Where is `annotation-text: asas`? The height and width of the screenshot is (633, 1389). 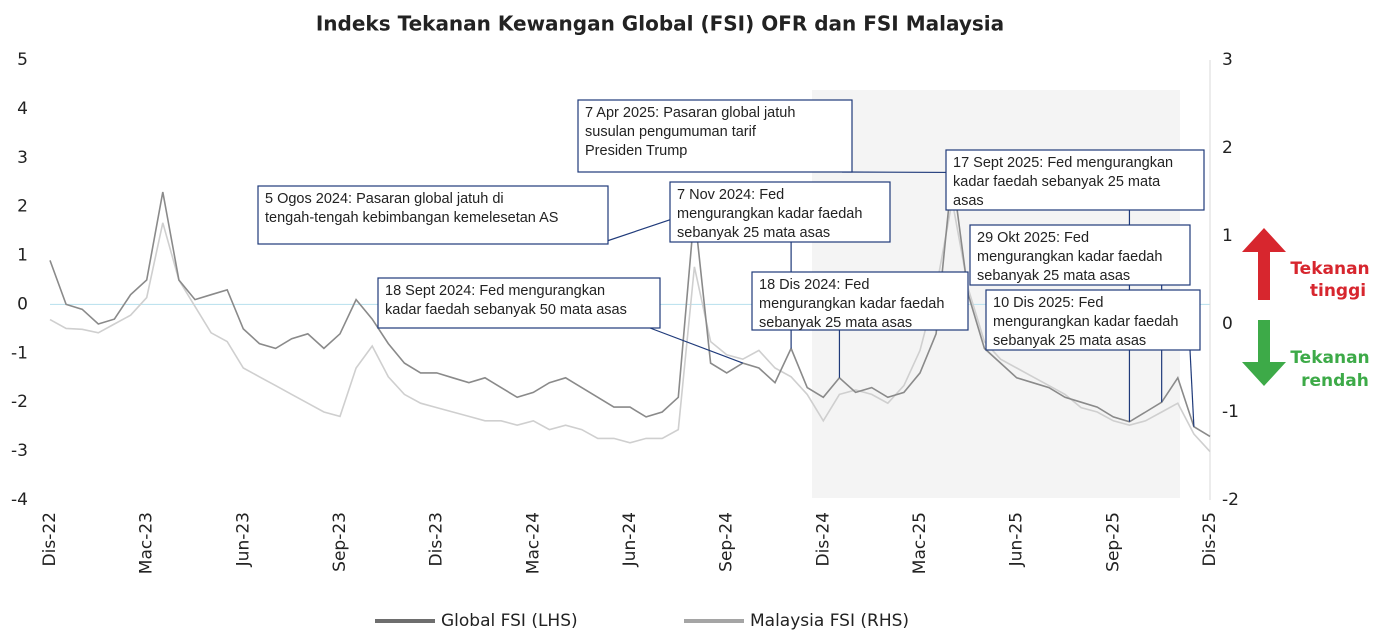
annotation-text: asas is located at coordinates (968, 201).